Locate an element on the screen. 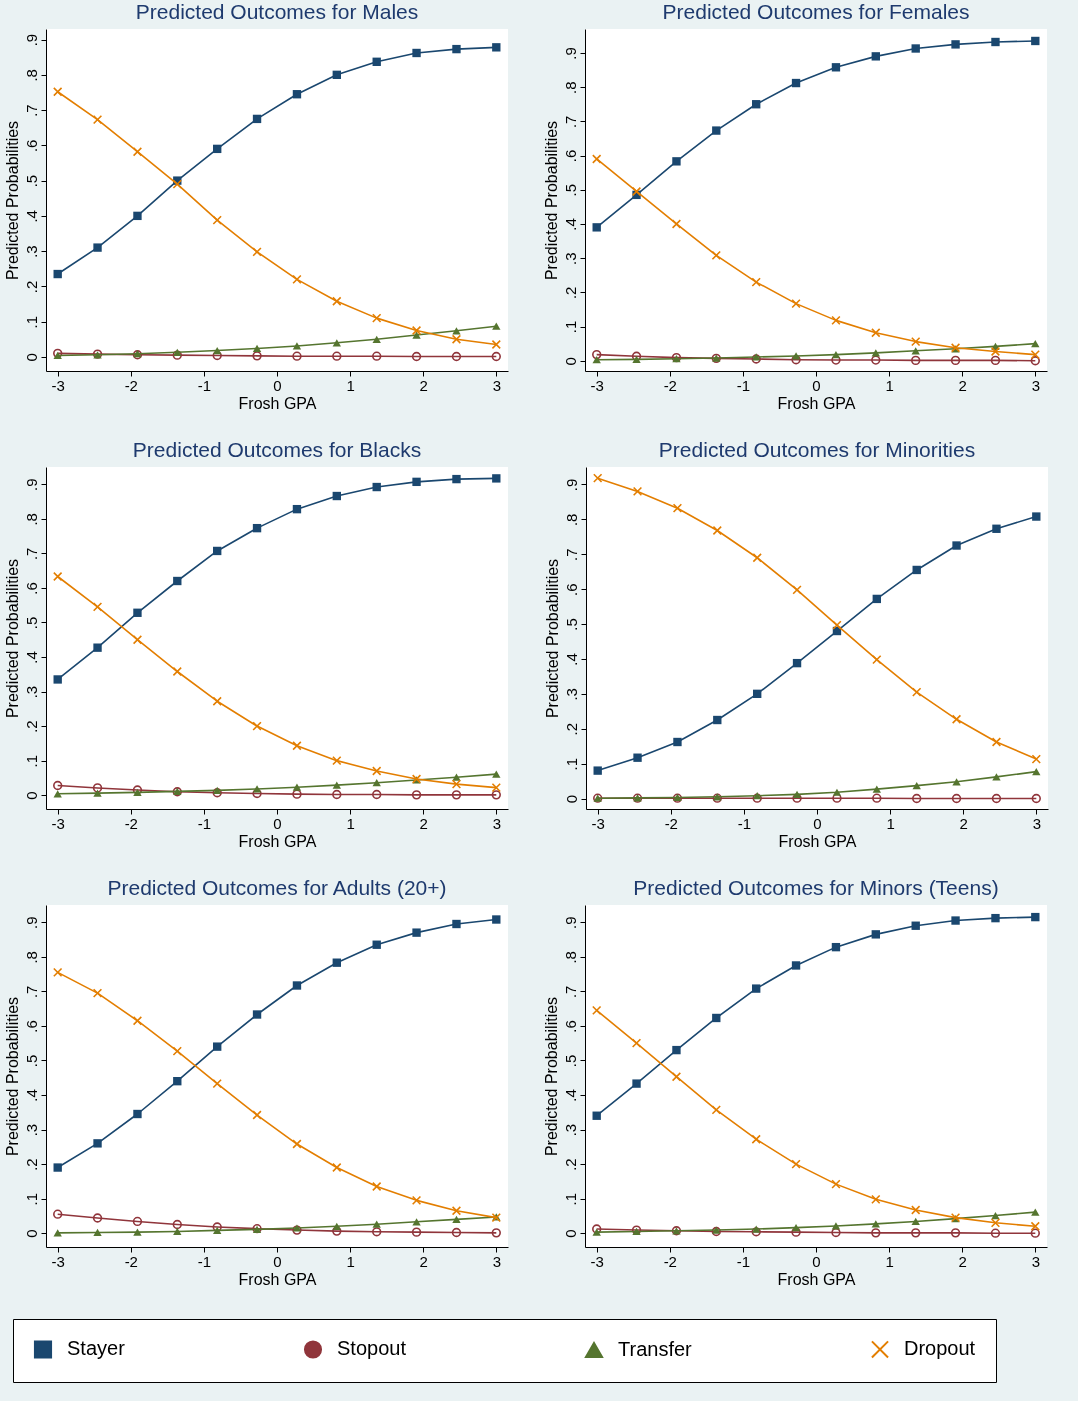  legend-label: Transfer is located at coordinates (655, 1349).